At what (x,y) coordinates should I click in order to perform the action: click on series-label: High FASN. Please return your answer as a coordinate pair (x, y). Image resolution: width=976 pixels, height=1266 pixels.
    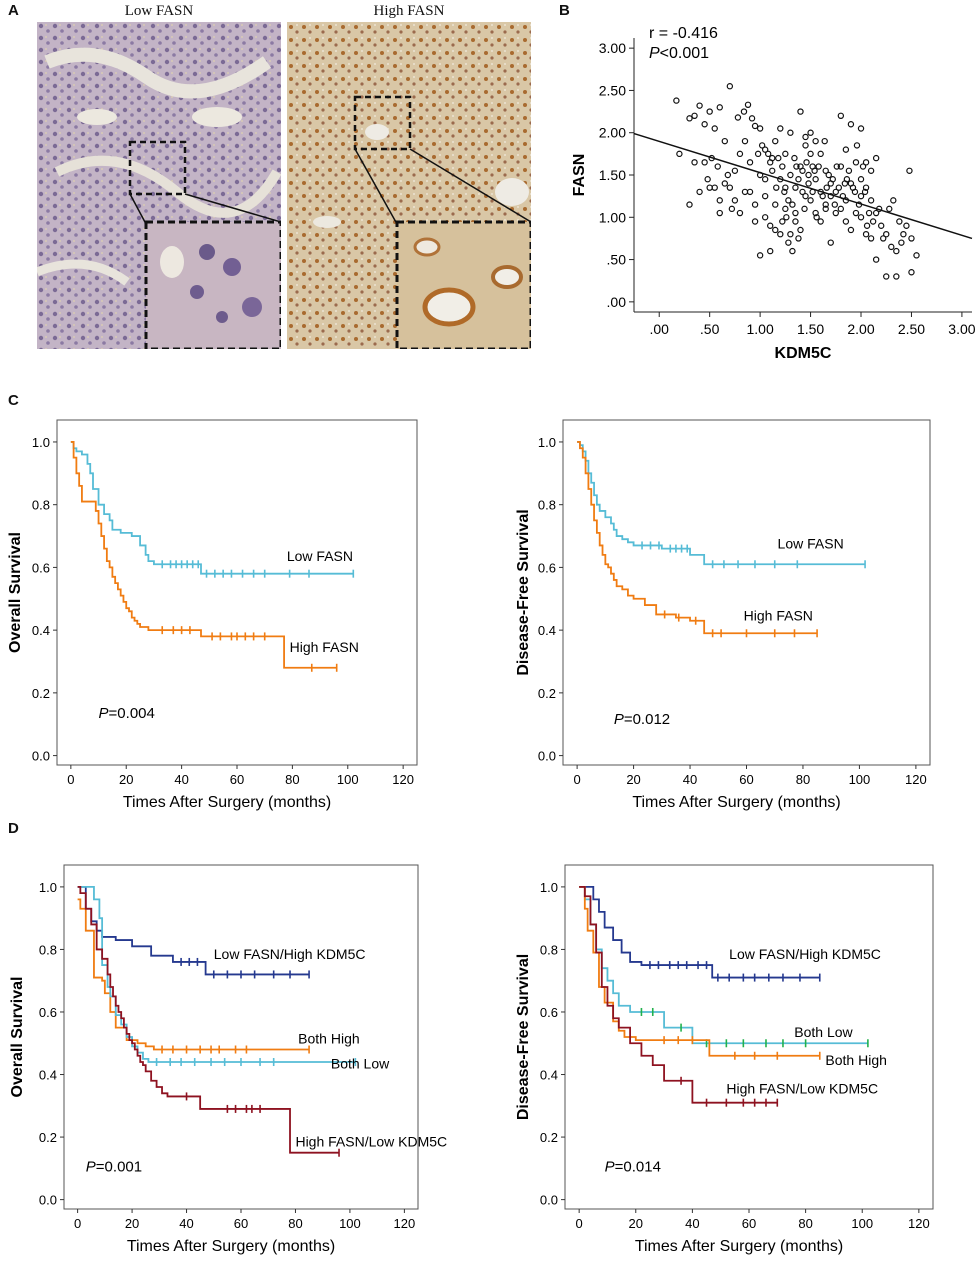
    Looking at the image, I should click on (324, 647).